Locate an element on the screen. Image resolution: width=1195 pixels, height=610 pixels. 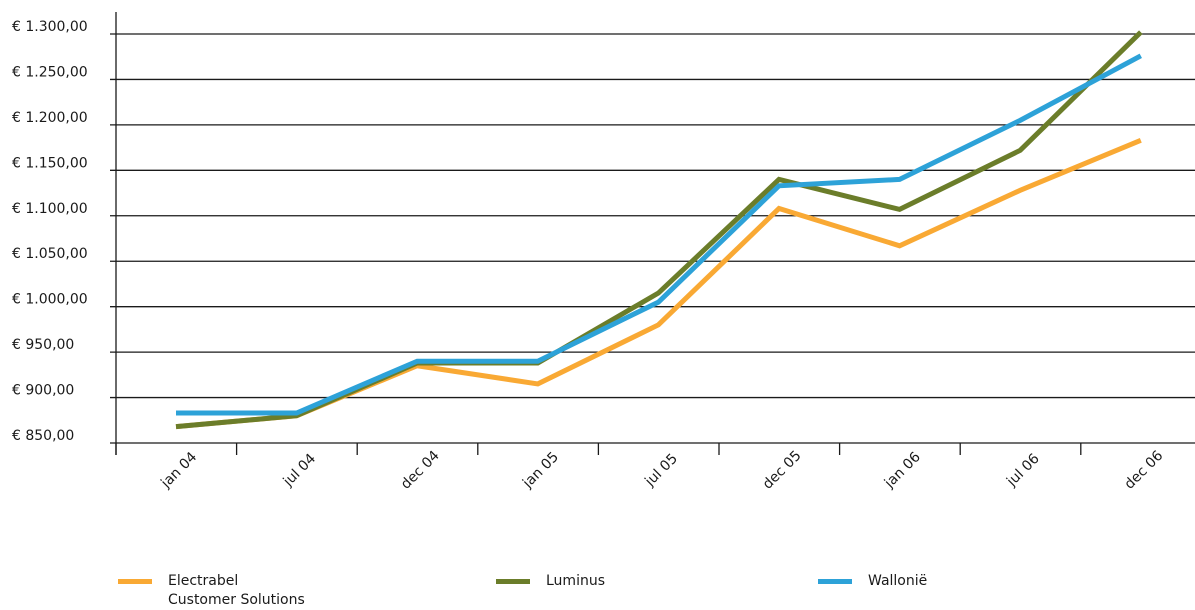
x-tick-label: jul 04 is located at coordinates (300, 471).